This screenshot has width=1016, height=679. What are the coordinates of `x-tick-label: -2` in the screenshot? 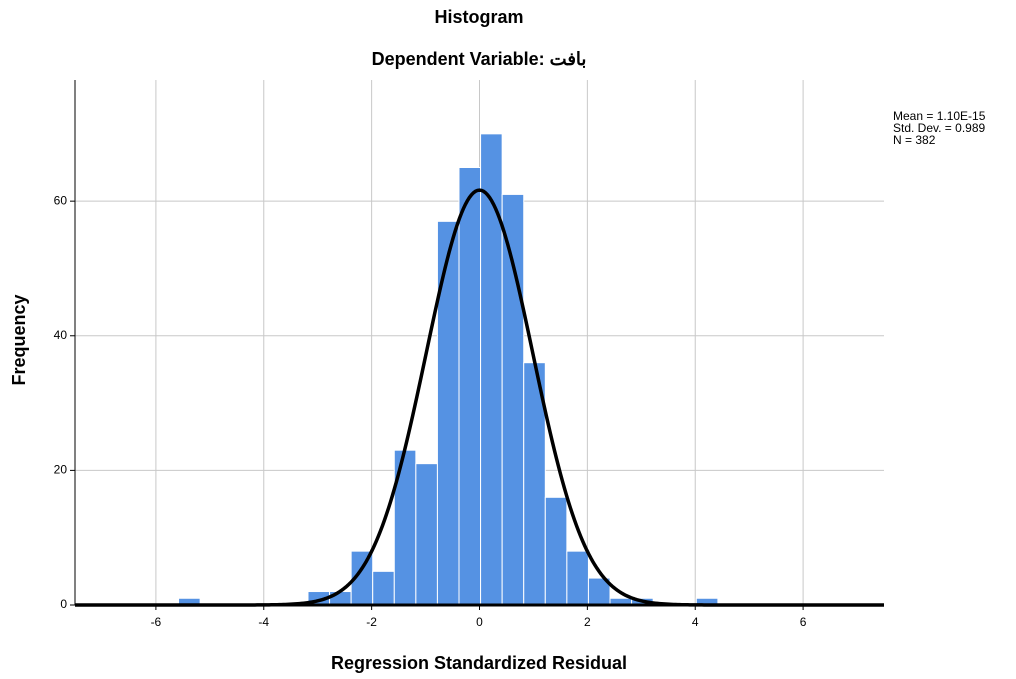 It's located at (371, 622).